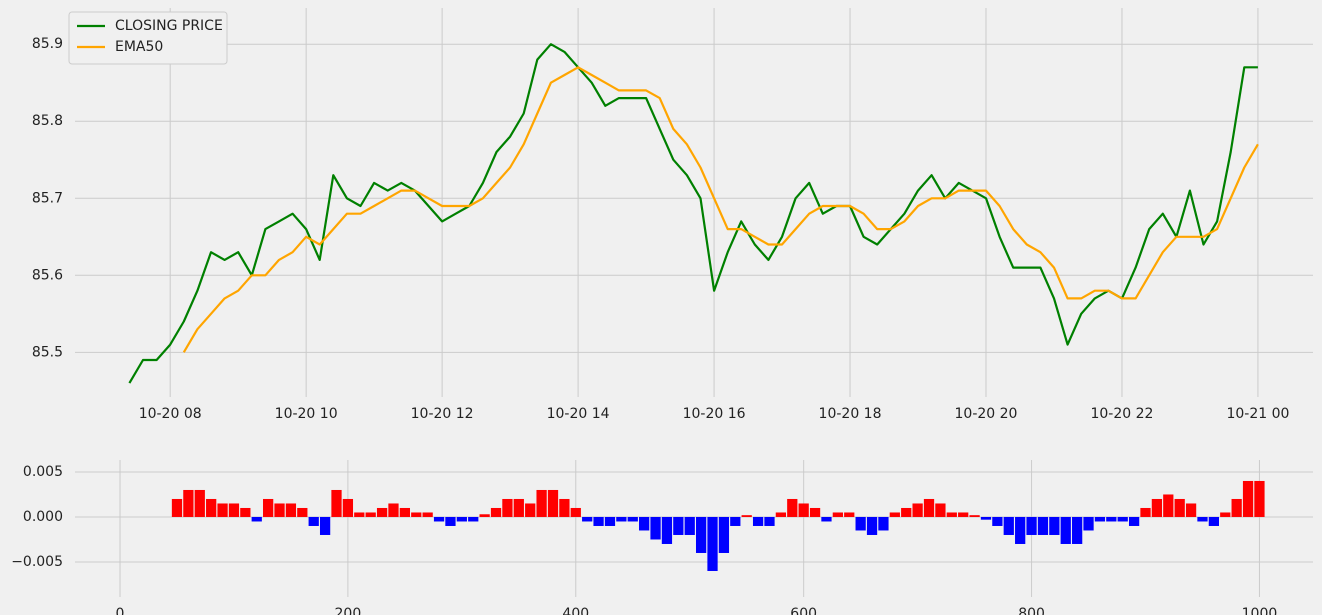 The height and width of the screenshot is (615, 1322). Describe the element at coordinates (986, 414) in the screenshot. I see `x-tick-label: 10-20 20` at that location.